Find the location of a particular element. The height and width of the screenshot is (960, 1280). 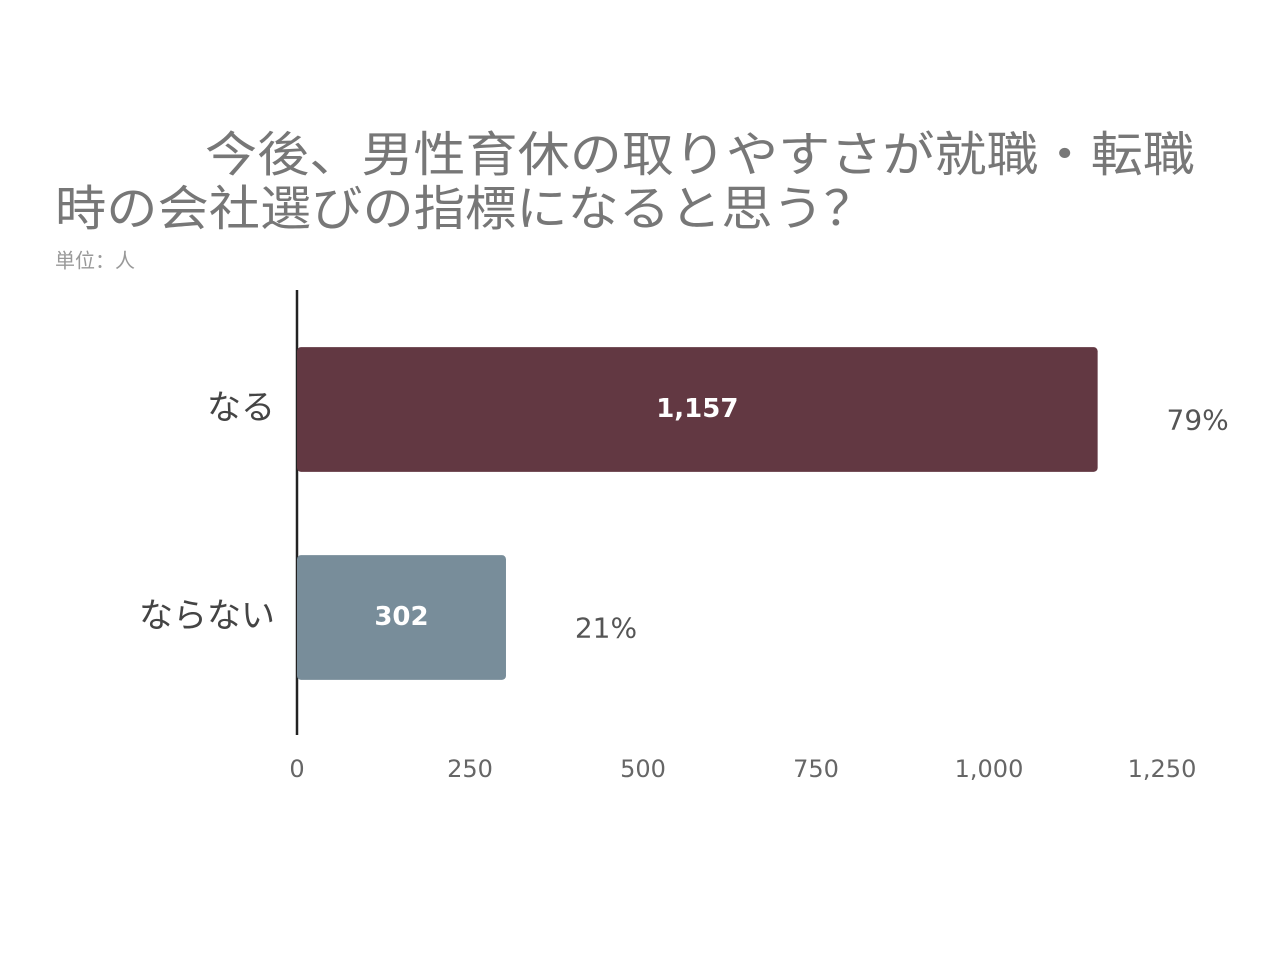

x-tick-label: 0 is located at coordinates (296, 769).